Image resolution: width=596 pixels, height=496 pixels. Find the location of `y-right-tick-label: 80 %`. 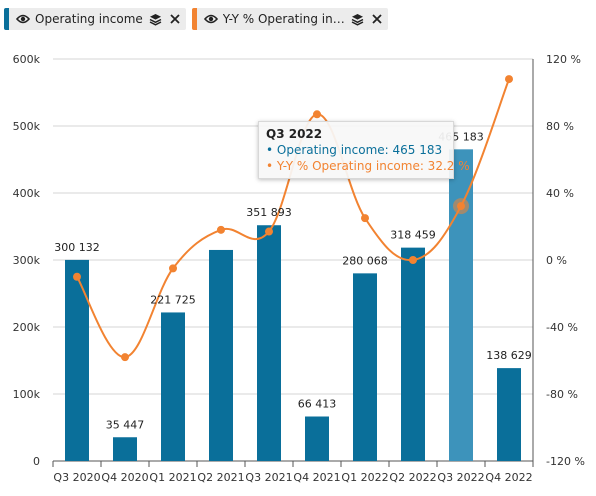

y-right-tick-label: 80 % is located at coordinates (560, 126).